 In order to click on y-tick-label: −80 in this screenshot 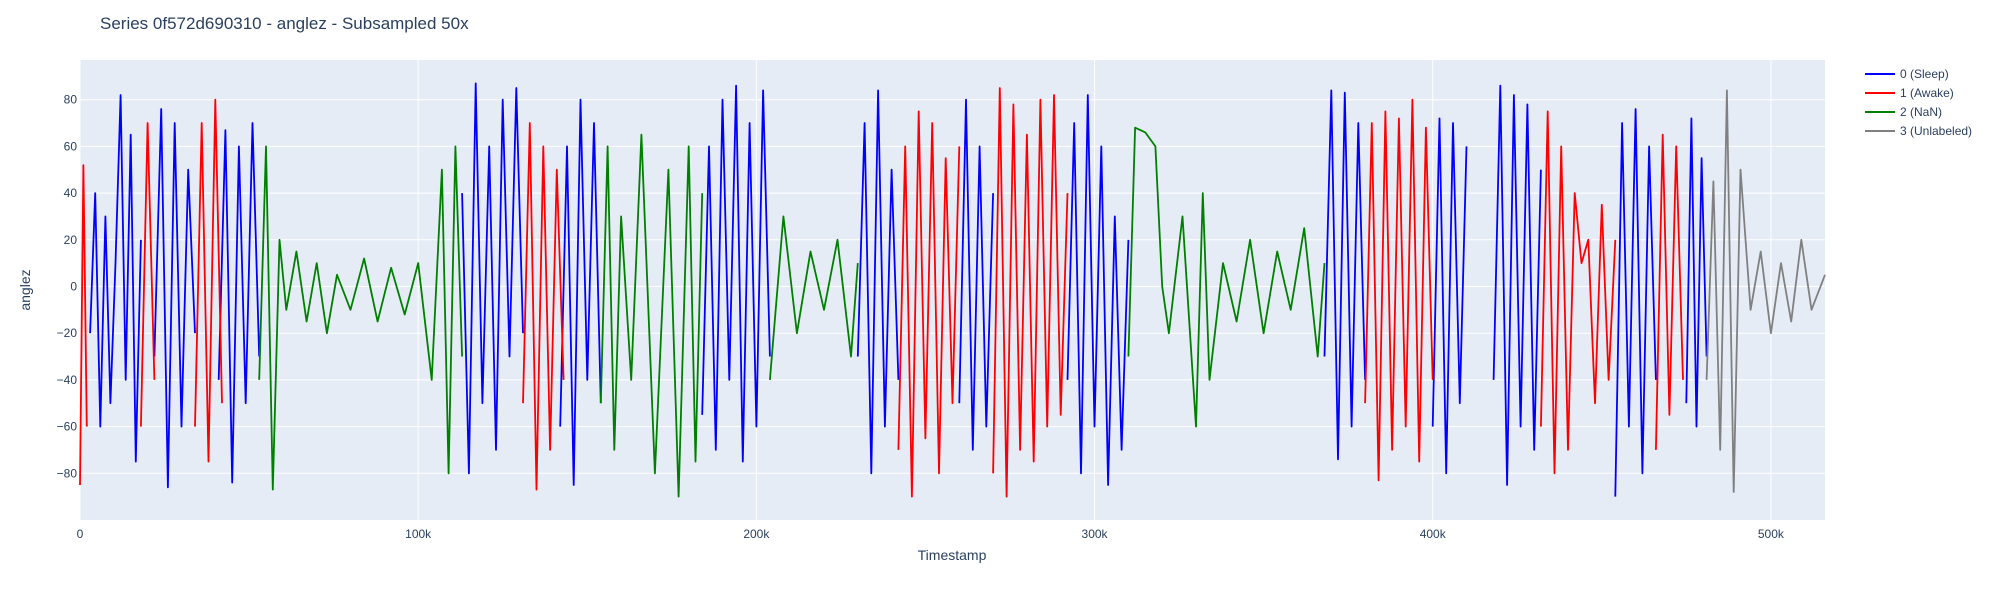, I will do `click(67, 473)`.